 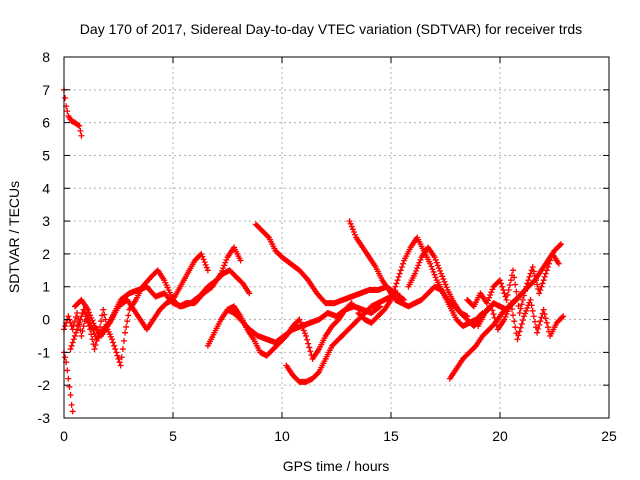 I want to click on x-tick-label: 5, so click(x=173, y=436).